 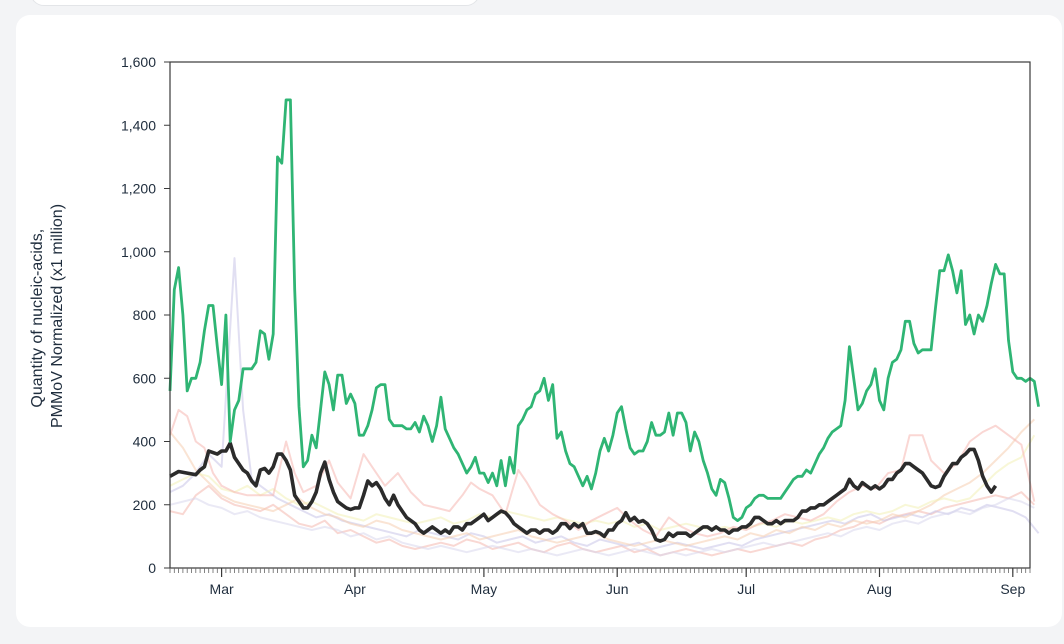 I want to click on y-tick-label: 800, so click(x=145, y=315).